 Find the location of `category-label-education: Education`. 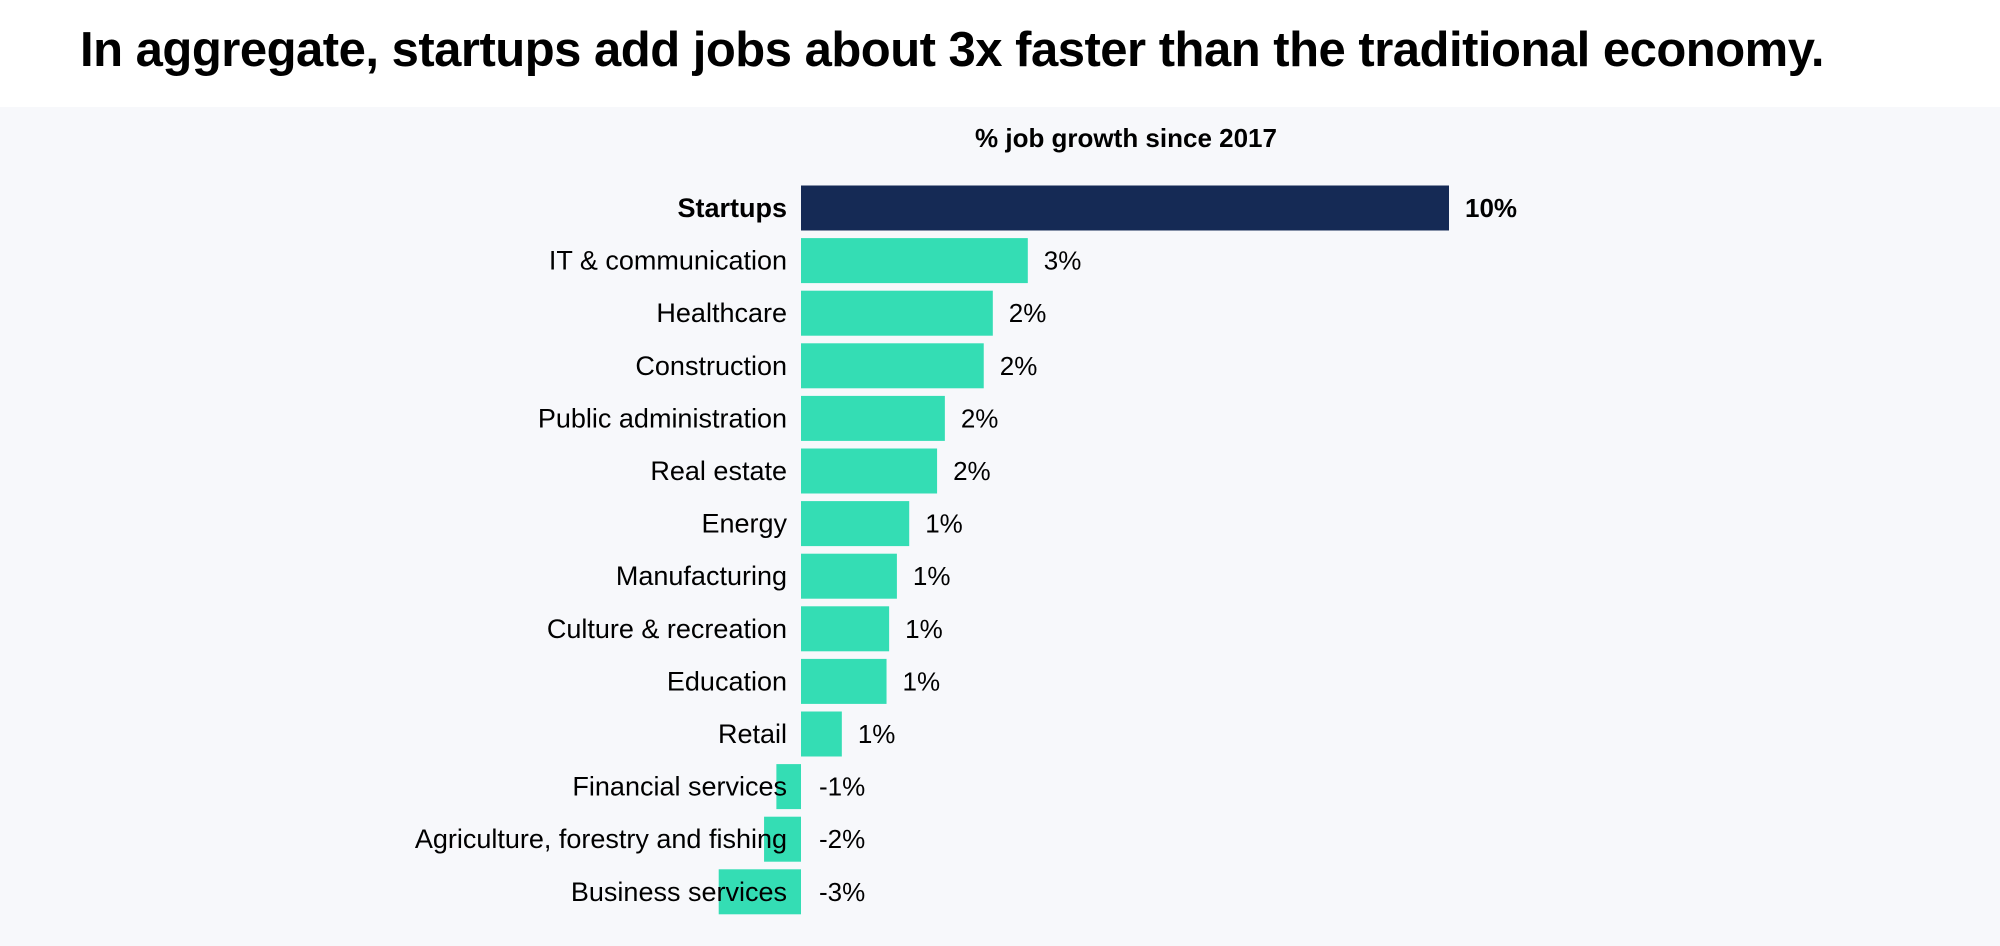

category-label-education: Education is located at coordinates (727, 681).